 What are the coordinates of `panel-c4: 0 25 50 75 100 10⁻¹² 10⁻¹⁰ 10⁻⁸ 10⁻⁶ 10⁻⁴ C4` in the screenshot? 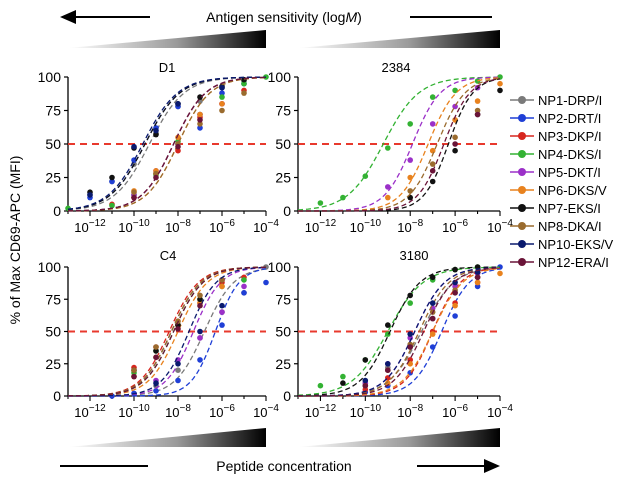 It's located at (159, 334).